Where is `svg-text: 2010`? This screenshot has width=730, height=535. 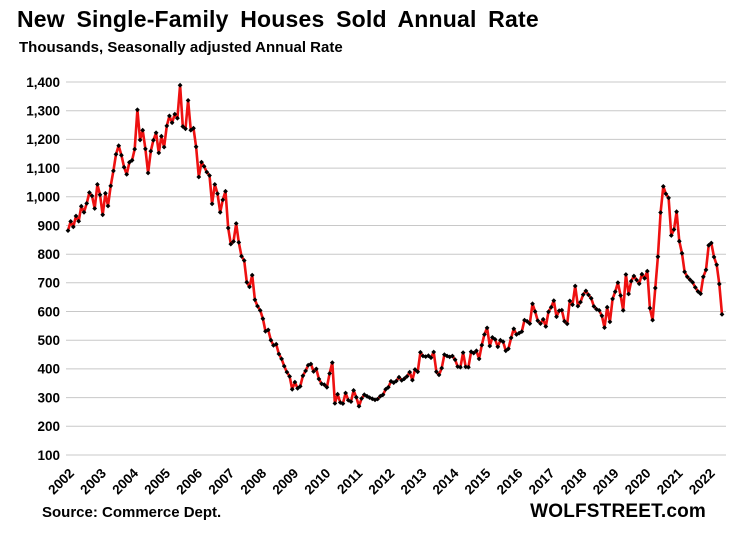
svg-text: 2010 is located at coordinates (318, 482).